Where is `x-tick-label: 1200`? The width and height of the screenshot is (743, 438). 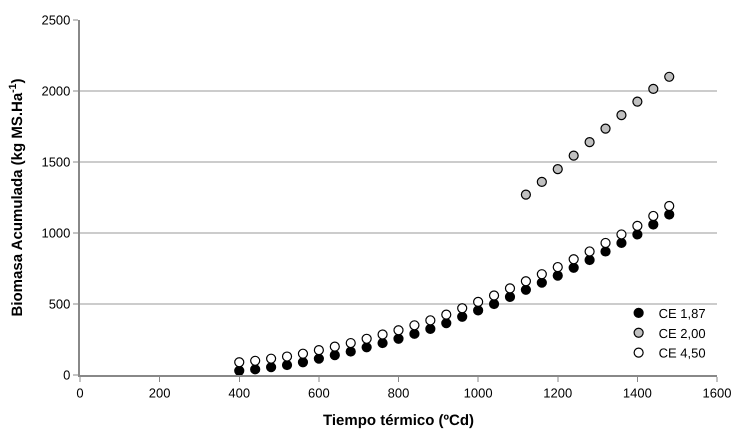
x-tick-label: 1200 is located at coordinates (557, 393).